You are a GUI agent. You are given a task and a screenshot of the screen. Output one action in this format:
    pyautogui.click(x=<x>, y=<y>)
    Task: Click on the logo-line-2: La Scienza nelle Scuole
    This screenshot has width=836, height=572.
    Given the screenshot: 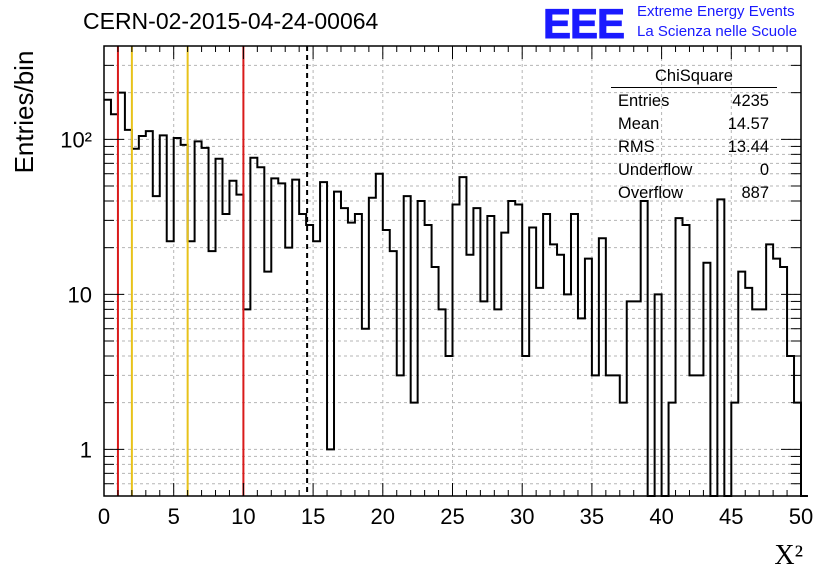 What is the action you would take?
    pyautogui.click(x=717, y=31)
    